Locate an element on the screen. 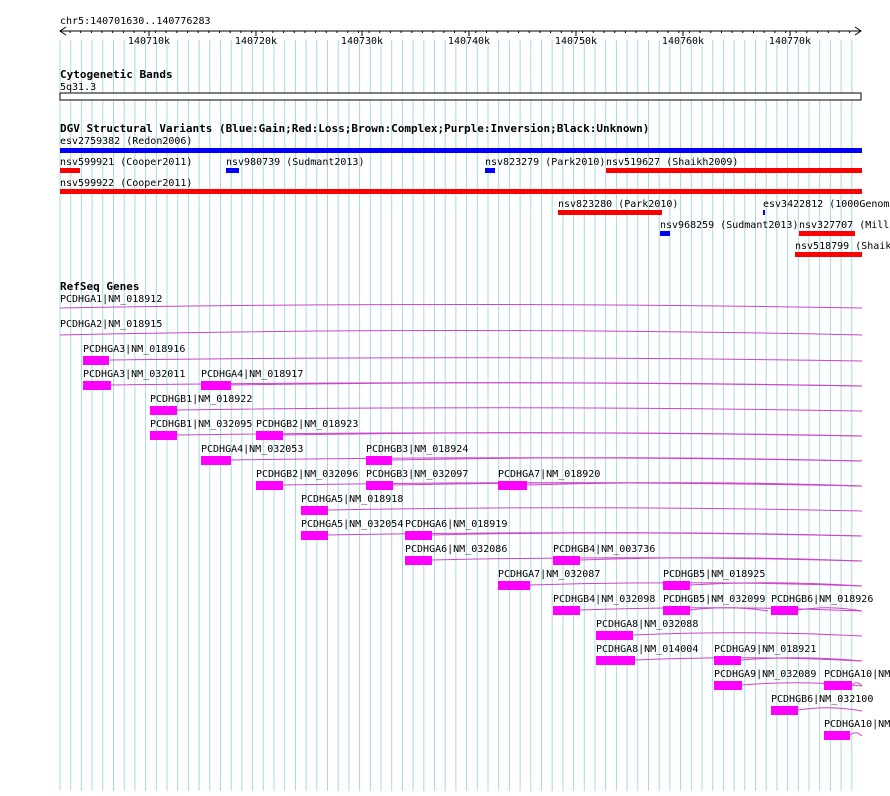 The width and height of the screenshot is (890, 796). sv-feature-nsv823279: nsv823279 (Park2010) is located at coordinates (545, 165).